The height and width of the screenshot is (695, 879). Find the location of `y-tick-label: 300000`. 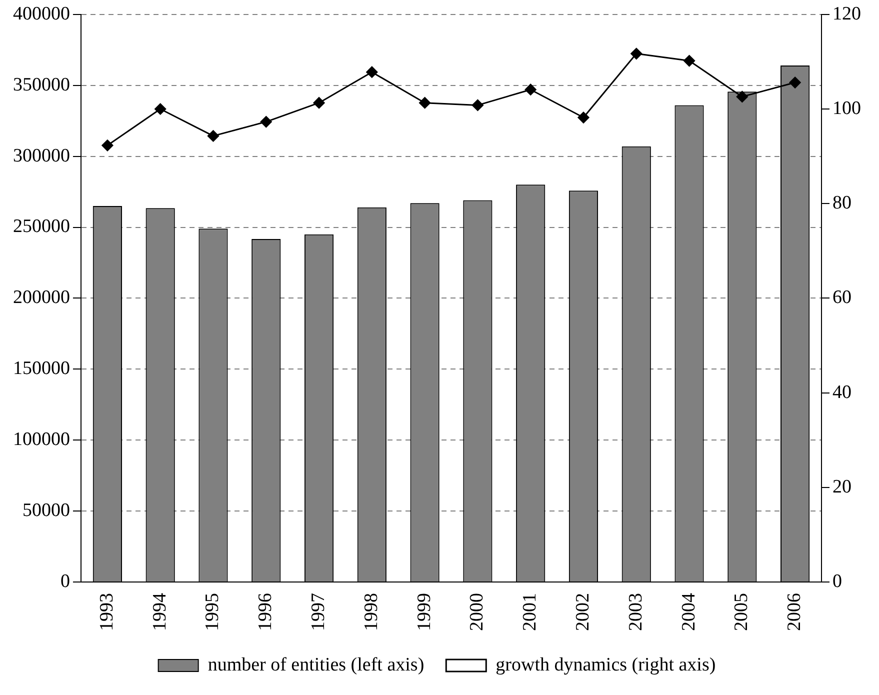

y-tick-label: 300000 is located at coordinates (41, 155).